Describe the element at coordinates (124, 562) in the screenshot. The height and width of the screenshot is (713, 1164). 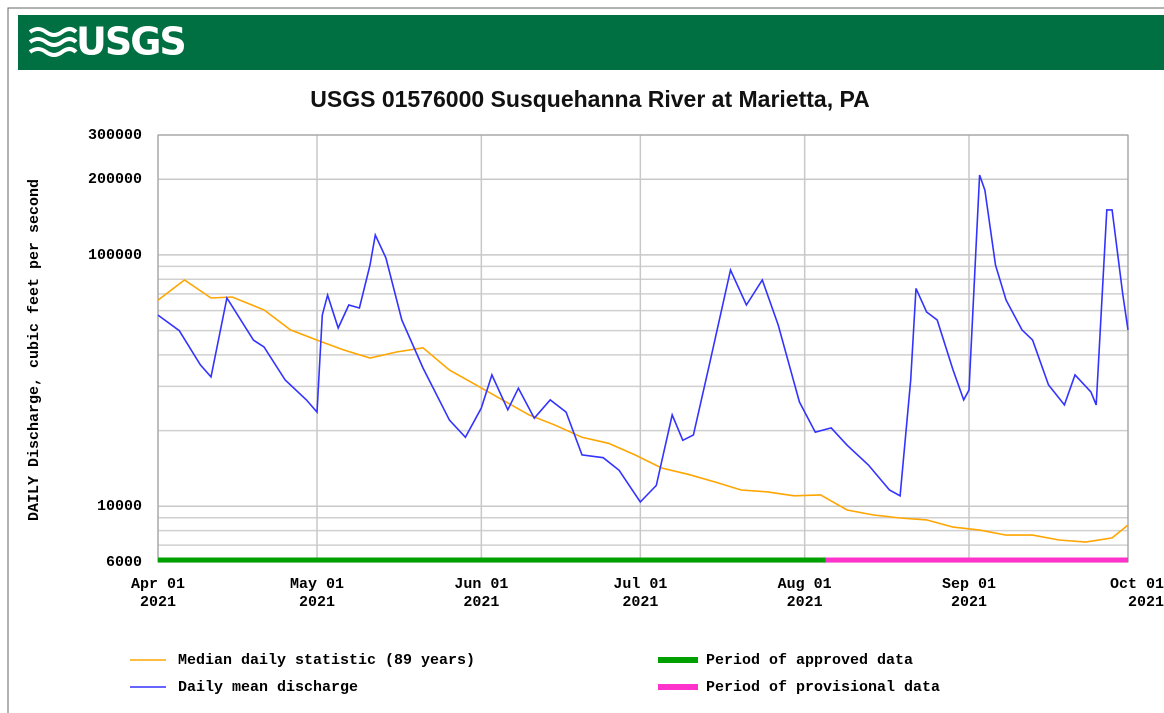
I see `y-tick-label: 6000` at that location.